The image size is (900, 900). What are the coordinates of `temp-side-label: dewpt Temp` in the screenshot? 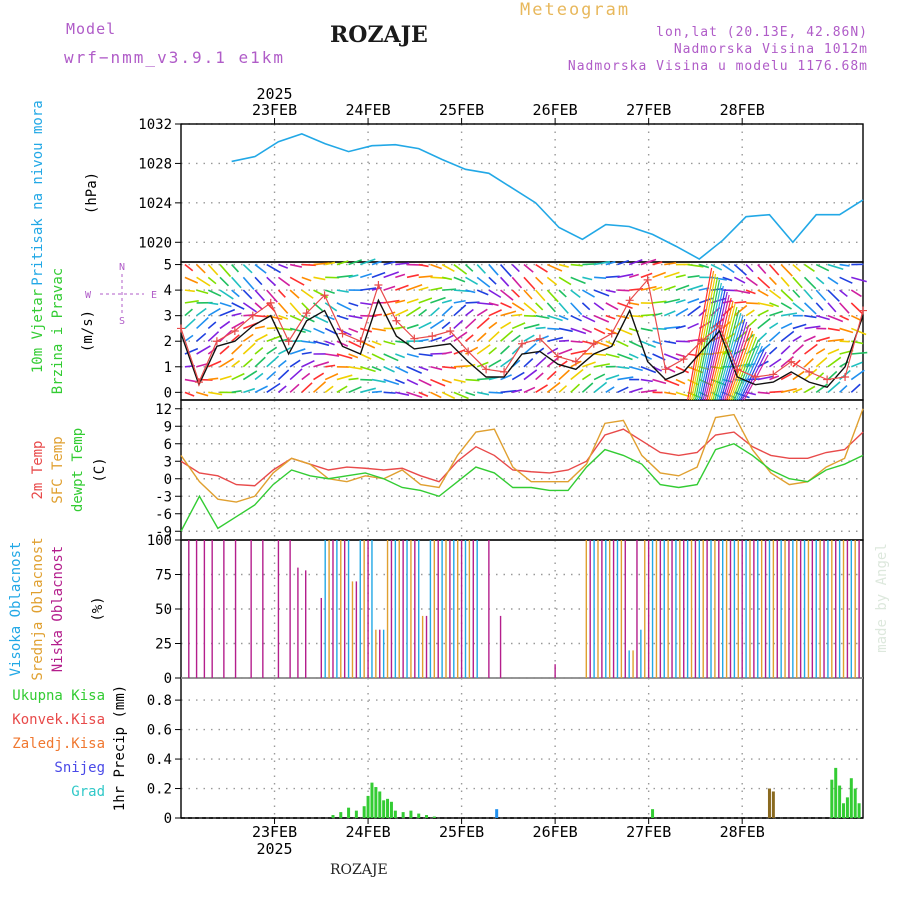 It's located at (78, 470).